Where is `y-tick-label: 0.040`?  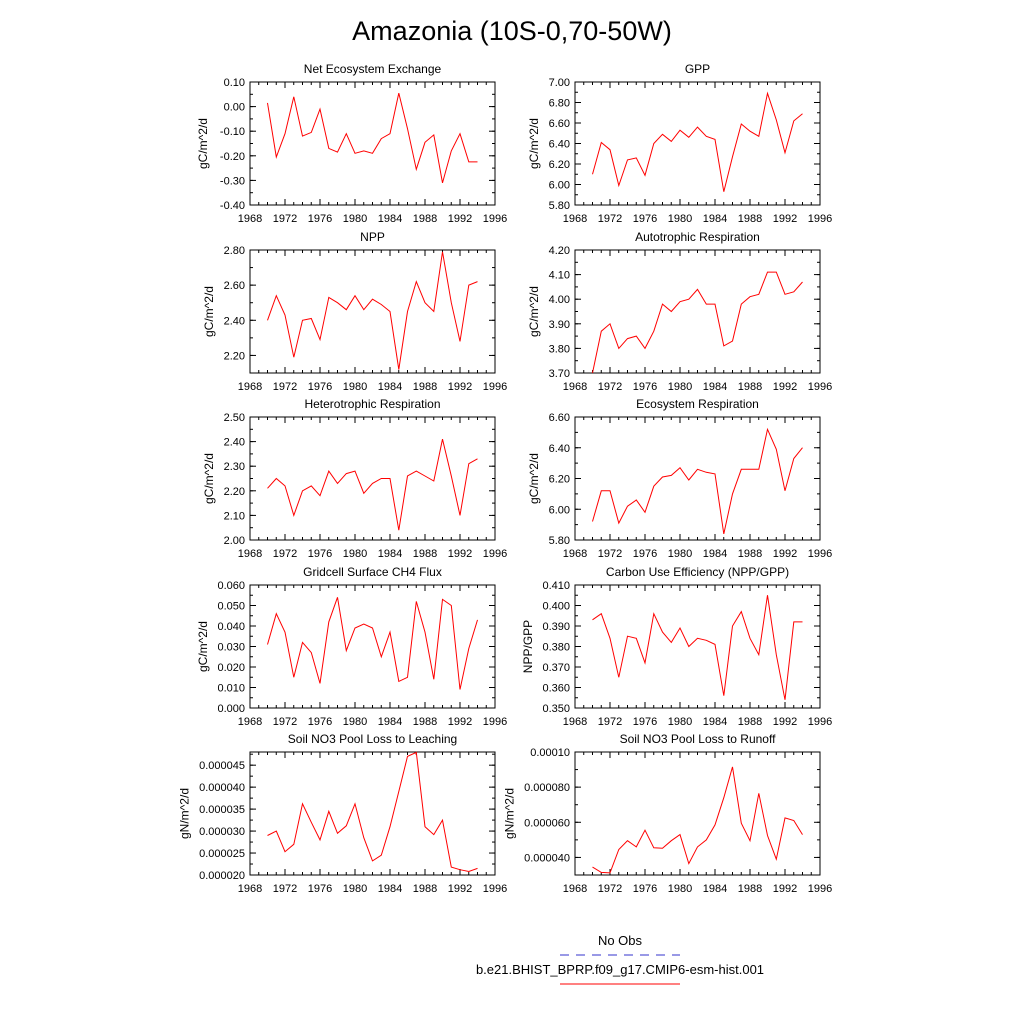 y-tick-label: 0.040 is located at coordinates (231, 627).